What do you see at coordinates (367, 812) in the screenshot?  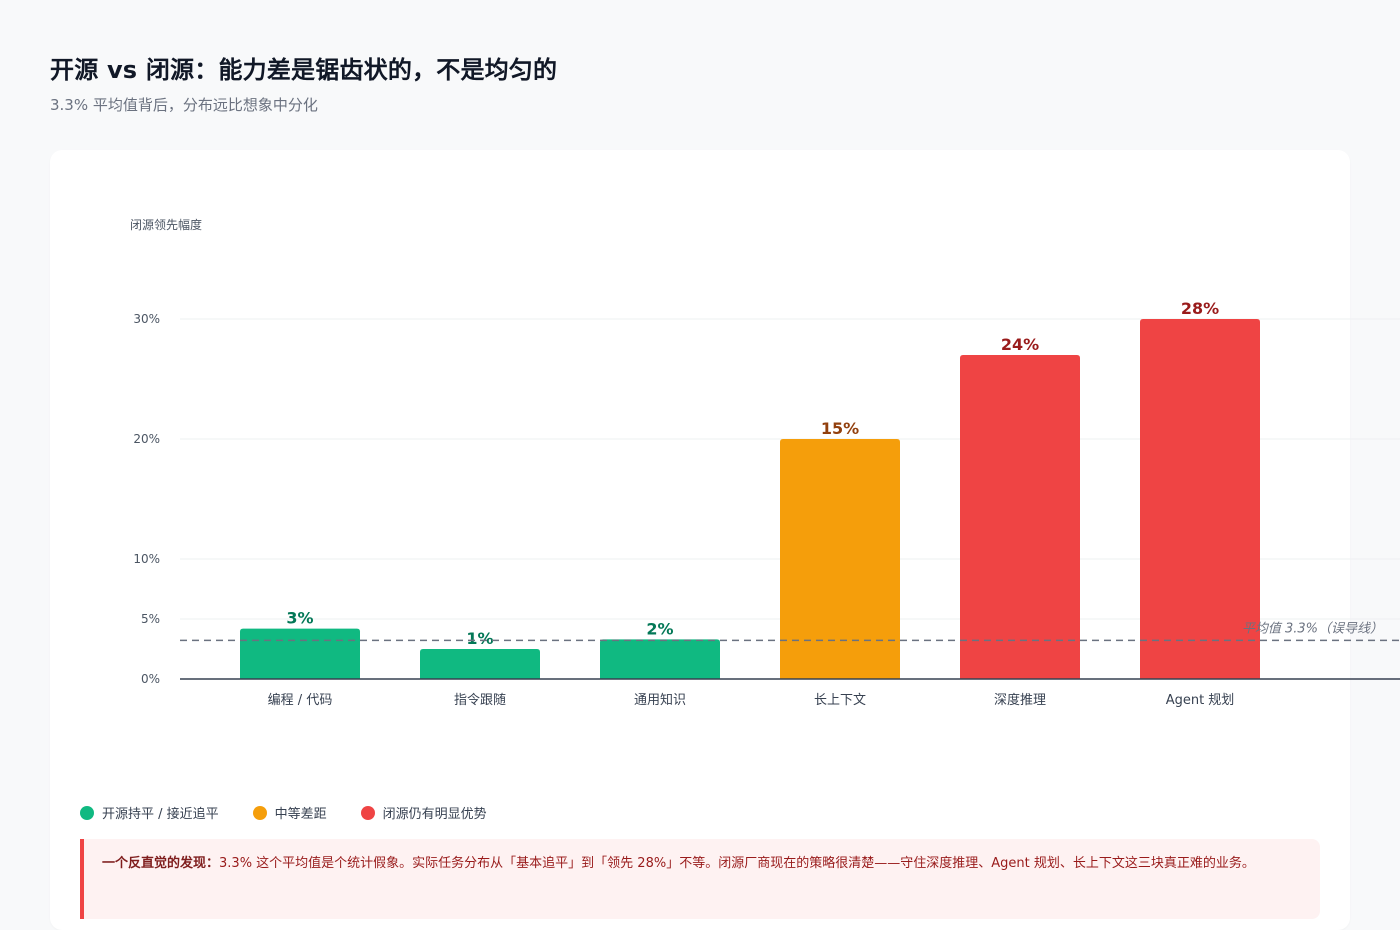 I see `legend-dot-advantage-icon` at bounding box center [367, 812].